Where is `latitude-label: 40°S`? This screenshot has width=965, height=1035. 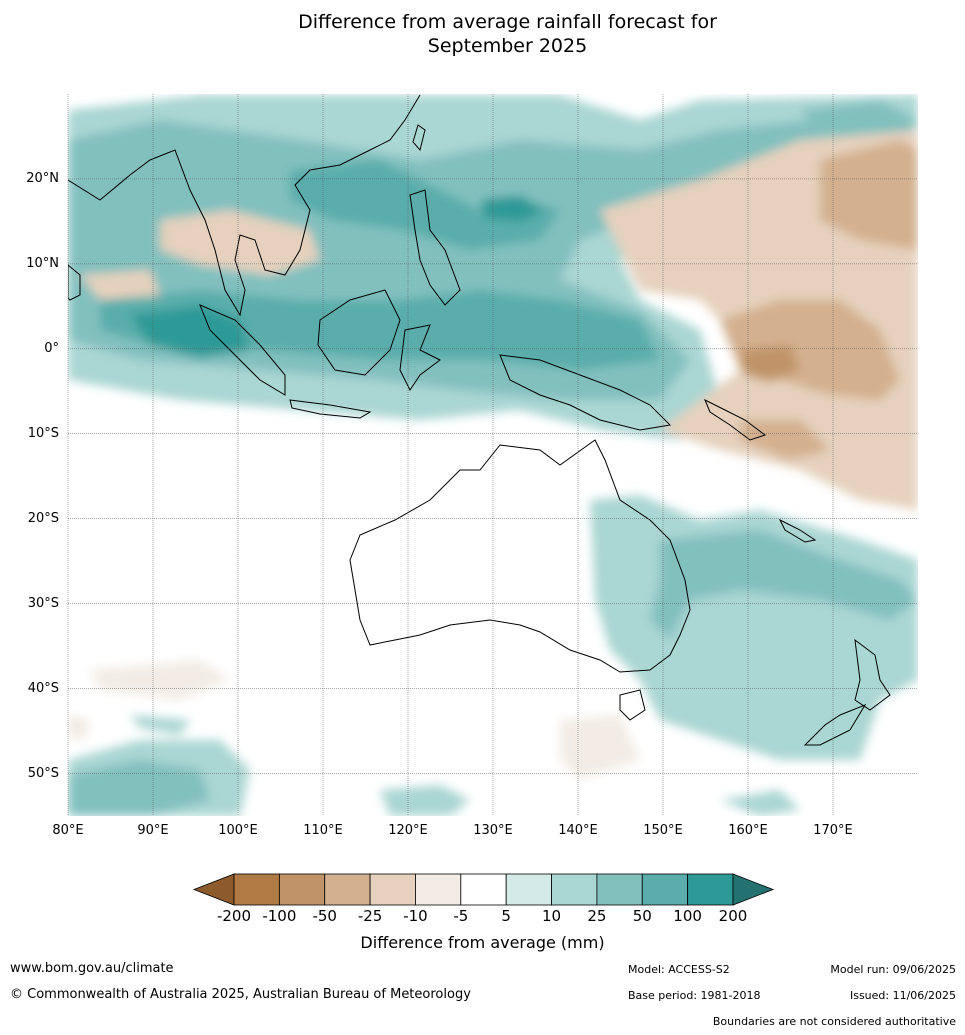 latitude-label: 40°S is located at coordinates (43, 688).